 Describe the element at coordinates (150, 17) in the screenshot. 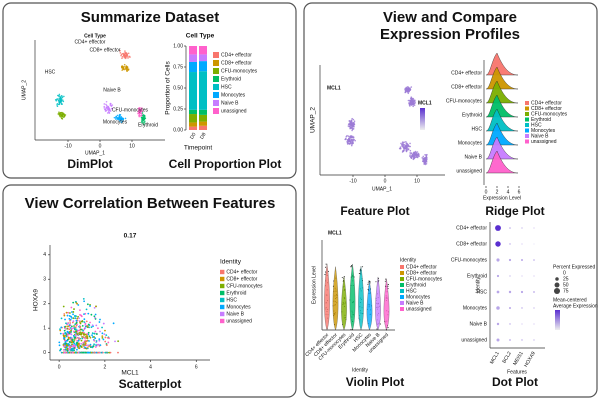

I see `label: Summarize Dataset` at that location.